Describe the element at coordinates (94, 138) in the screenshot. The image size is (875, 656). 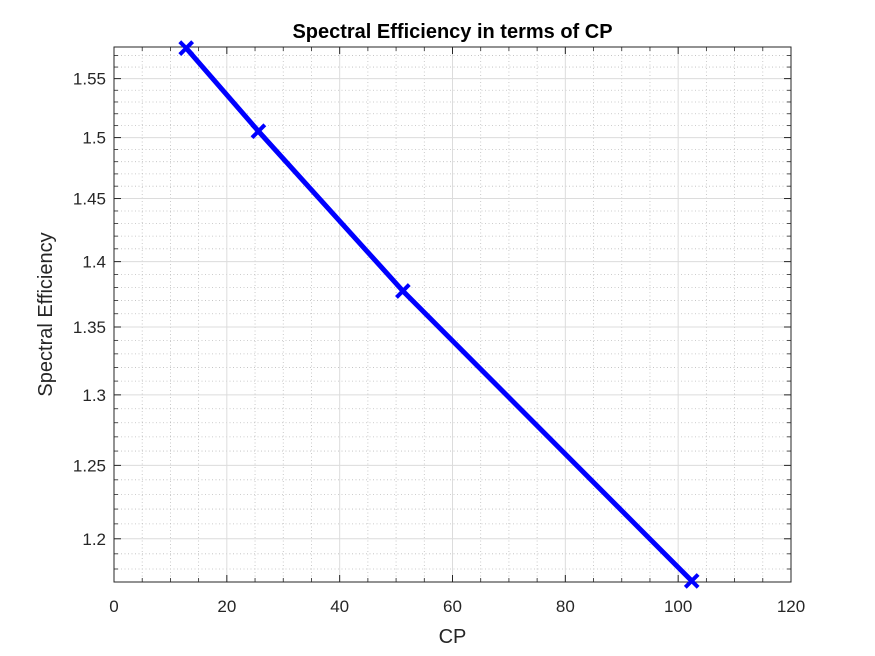
I see `y-tick-label: 1.5` at that location.